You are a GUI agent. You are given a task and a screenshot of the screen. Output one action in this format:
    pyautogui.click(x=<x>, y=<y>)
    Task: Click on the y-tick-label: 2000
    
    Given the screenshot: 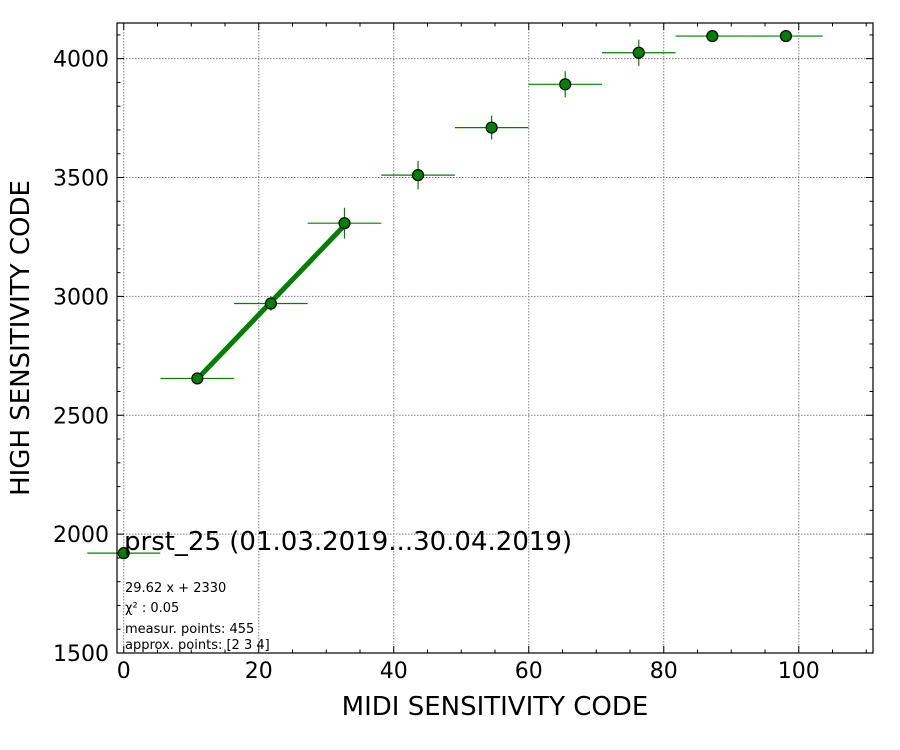 What is the action you would take?
    pyautogui.click(x=81, y=535)
    